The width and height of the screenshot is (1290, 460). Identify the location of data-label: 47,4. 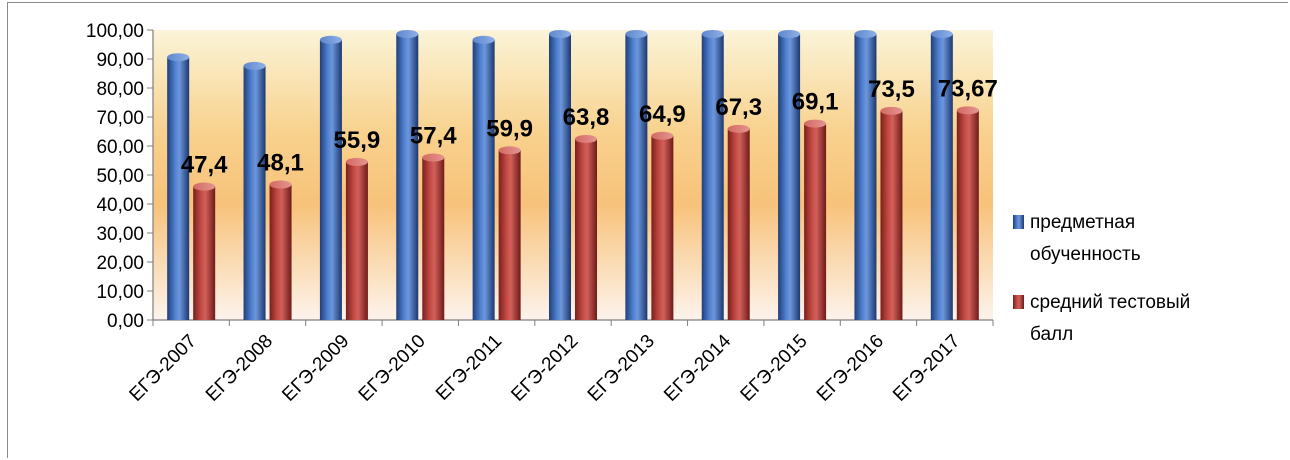
(204, 165).